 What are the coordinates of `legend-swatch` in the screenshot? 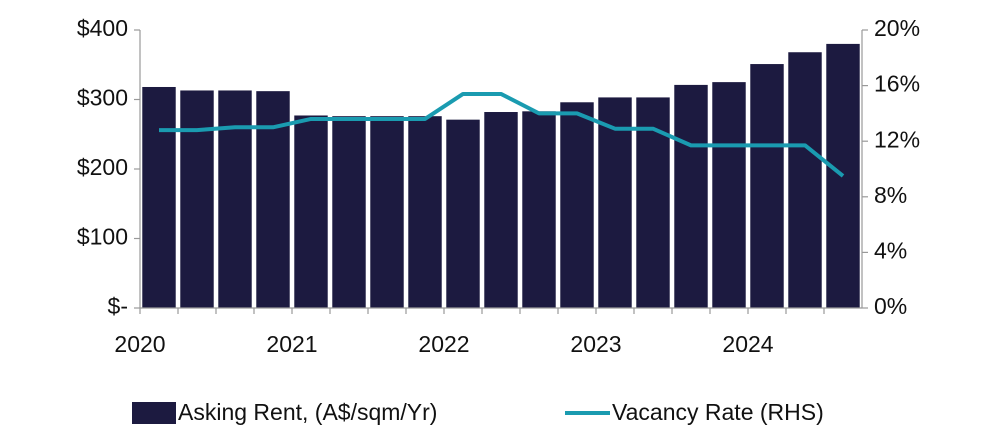 It's located at (154, 413).